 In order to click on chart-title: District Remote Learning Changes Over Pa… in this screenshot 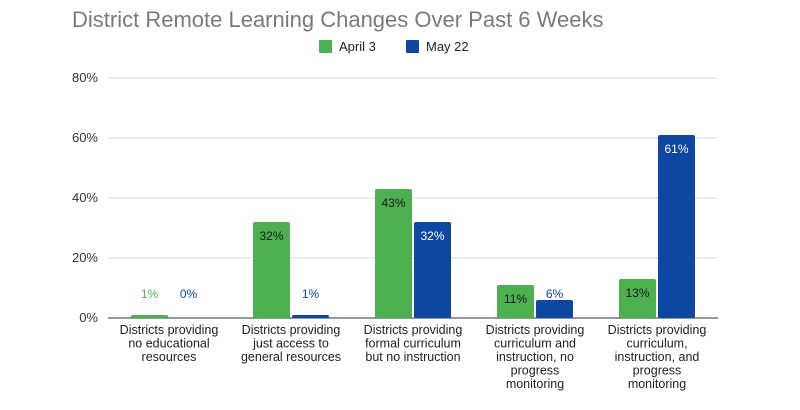, I will do `click(338, 19)`.